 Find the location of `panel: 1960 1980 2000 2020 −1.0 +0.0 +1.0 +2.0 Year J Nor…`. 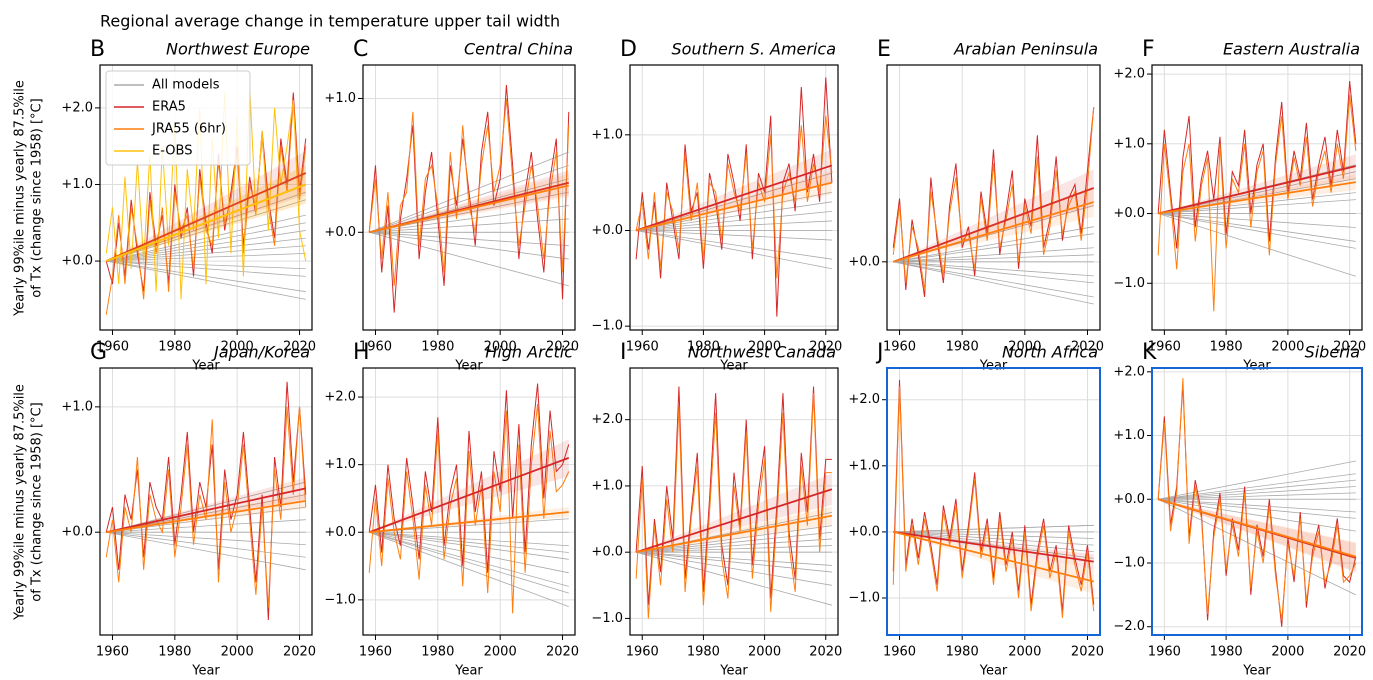

panel: 1960 1980 2000 2020 −1.0 +0.0 +1.0 +2.0 Year J Nor… is located at coordinates (976, 509).